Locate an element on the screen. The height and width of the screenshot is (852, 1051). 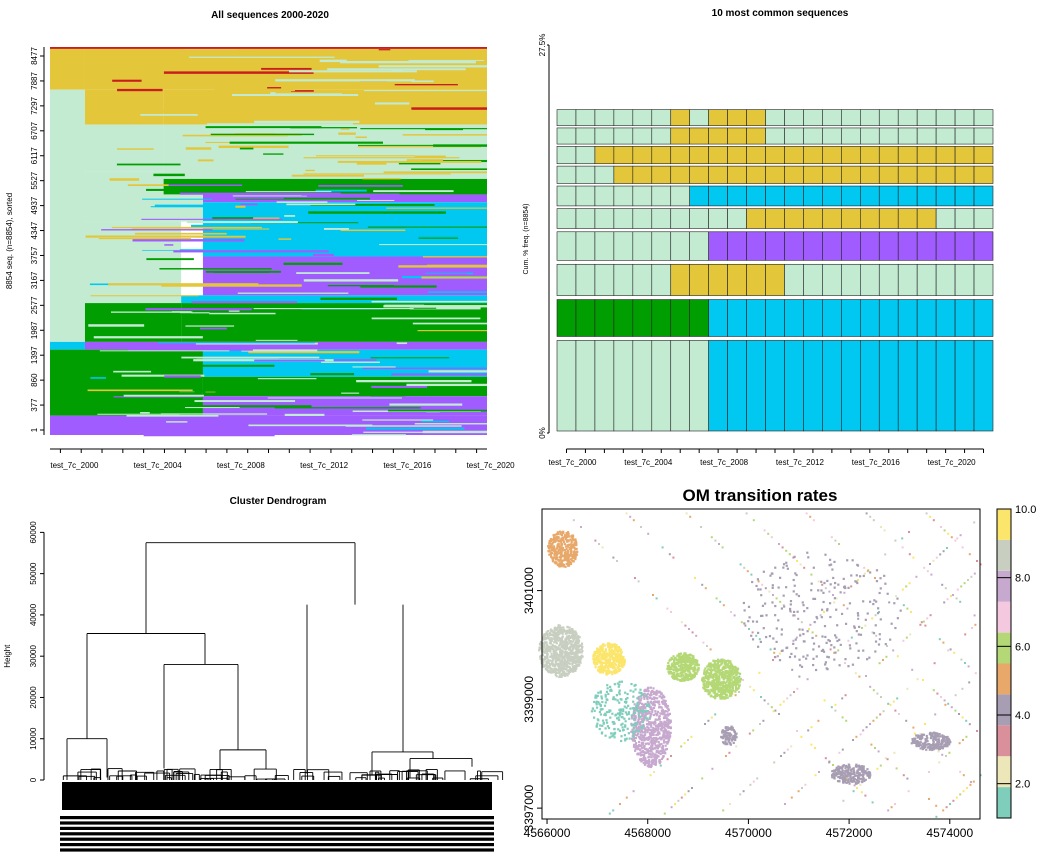
seq-index-title: All sequences 2000-2020 is located at coordinates (270, 15).